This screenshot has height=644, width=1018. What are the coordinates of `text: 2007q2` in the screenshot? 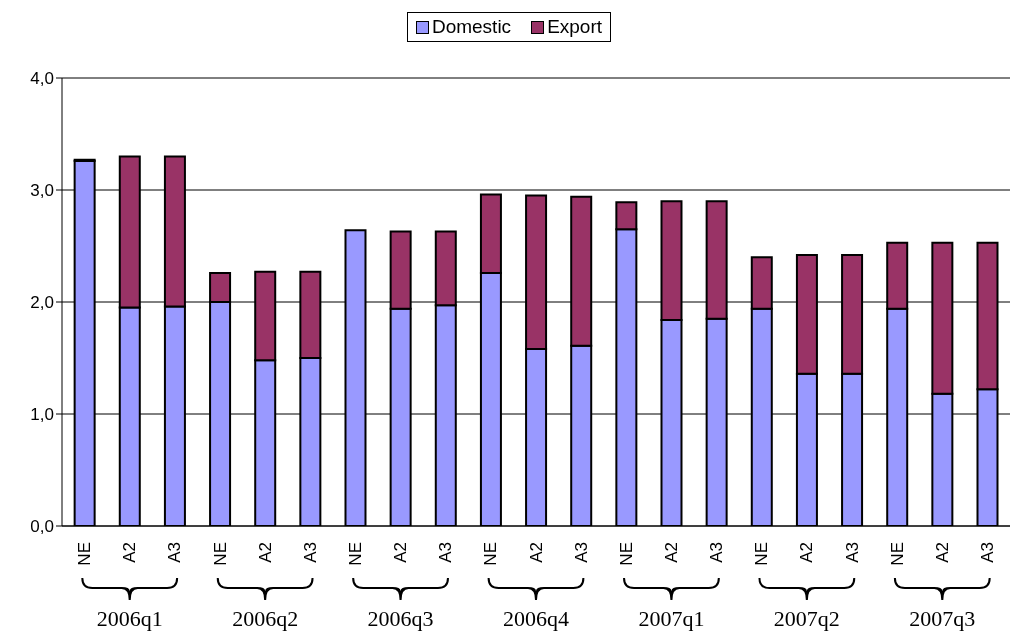 It's located at (806, 618).